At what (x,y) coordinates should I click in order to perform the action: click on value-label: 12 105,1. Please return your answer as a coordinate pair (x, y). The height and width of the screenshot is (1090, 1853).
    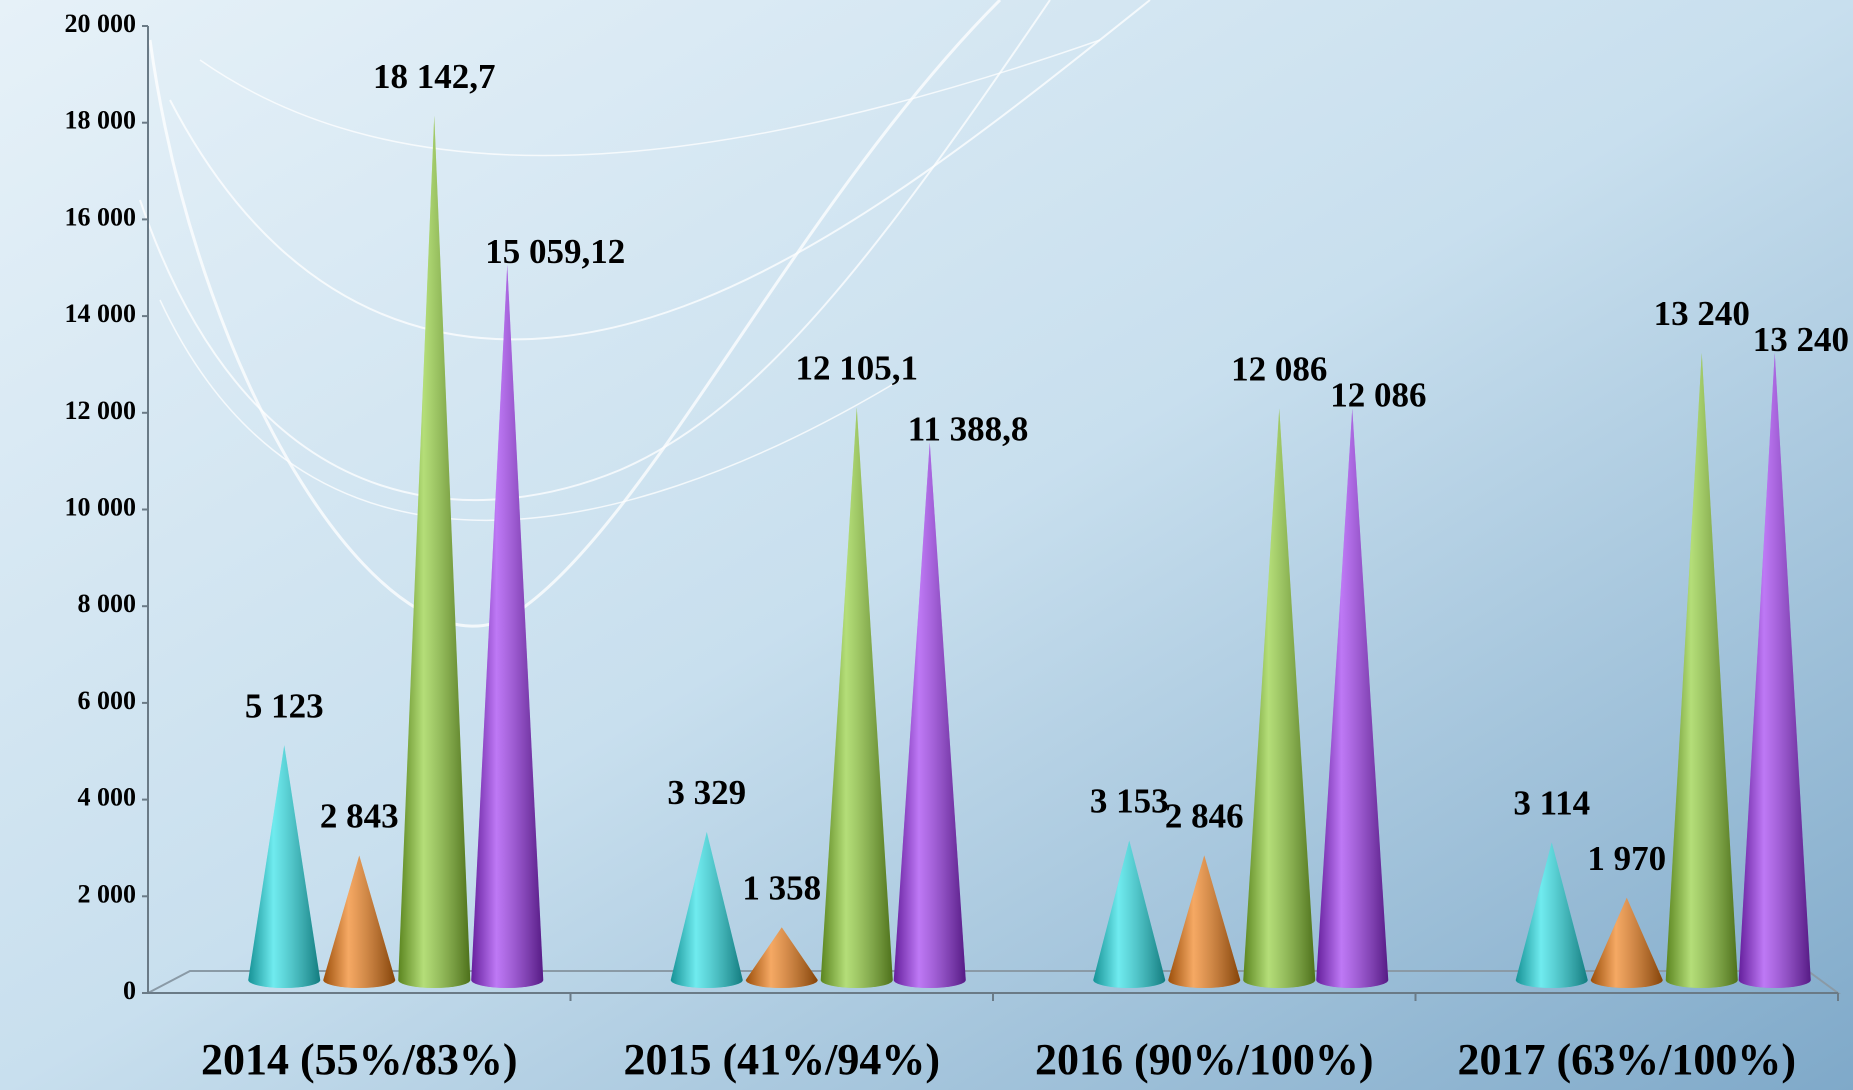
    Looking at the image, I should click on (857, 368).